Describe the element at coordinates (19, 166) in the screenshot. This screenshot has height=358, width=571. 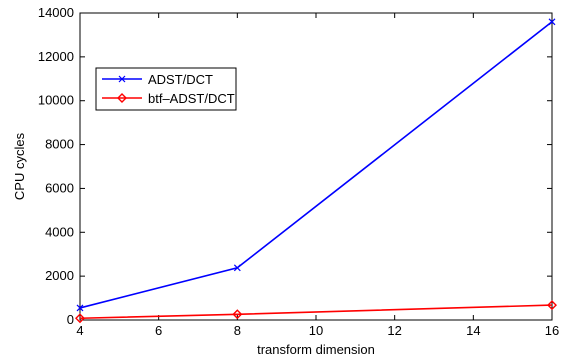
I see `y-axis-title: CPU cycles` at that location.